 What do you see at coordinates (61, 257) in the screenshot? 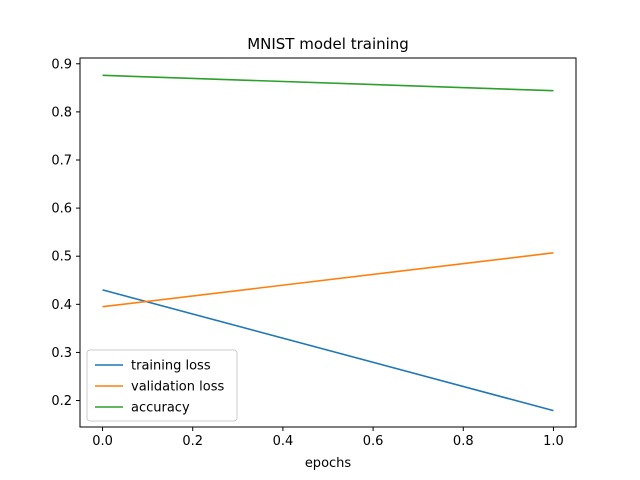
I see `y-tick-label: 0.5` at bounding box center [61, 257].